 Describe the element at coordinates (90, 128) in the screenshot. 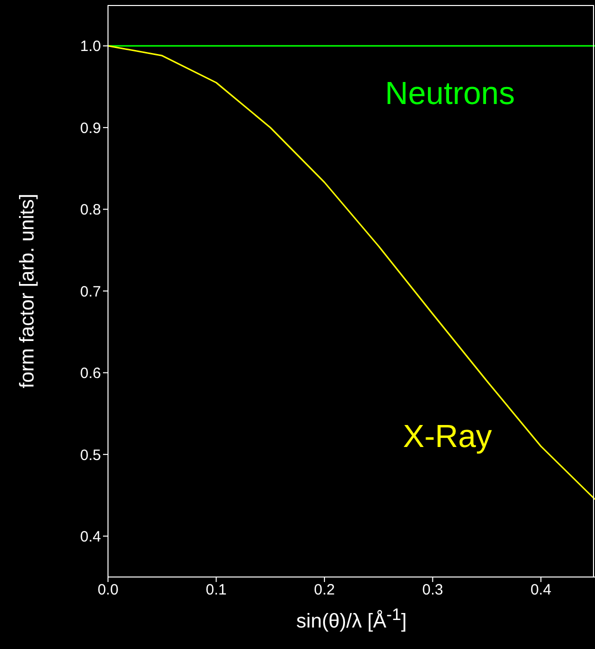

I see `y-tick-label: 0.9` at that location.